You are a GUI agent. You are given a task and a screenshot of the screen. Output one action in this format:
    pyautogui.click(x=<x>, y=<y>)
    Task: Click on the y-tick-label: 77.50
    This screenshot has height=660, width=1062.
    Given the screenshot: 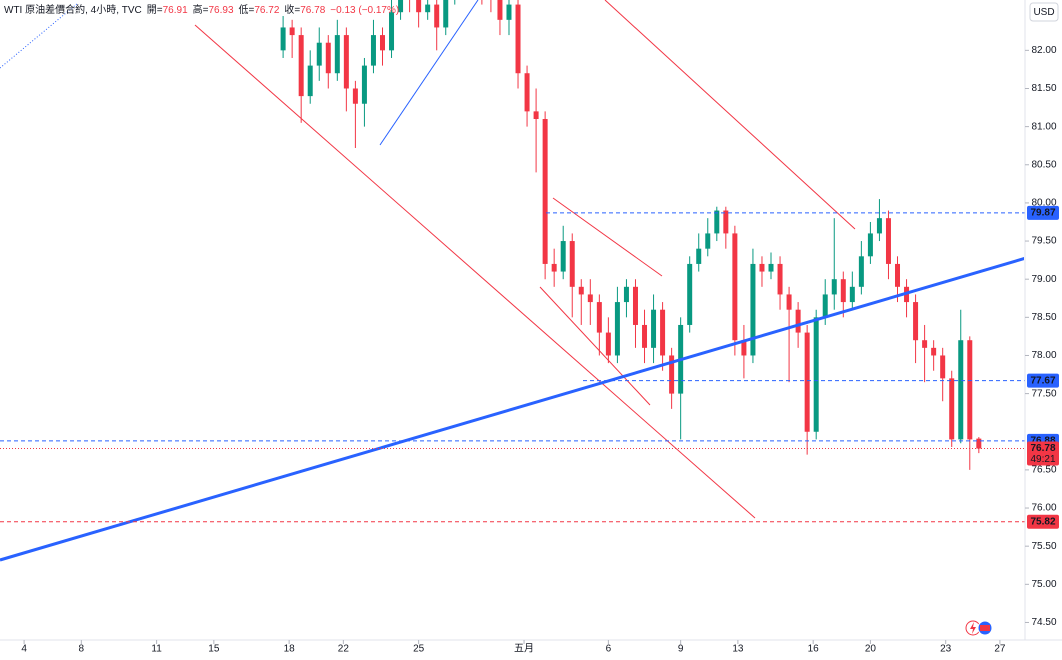 What is the action you would take?
    pyautogui.click(x=1043, y=393)
    